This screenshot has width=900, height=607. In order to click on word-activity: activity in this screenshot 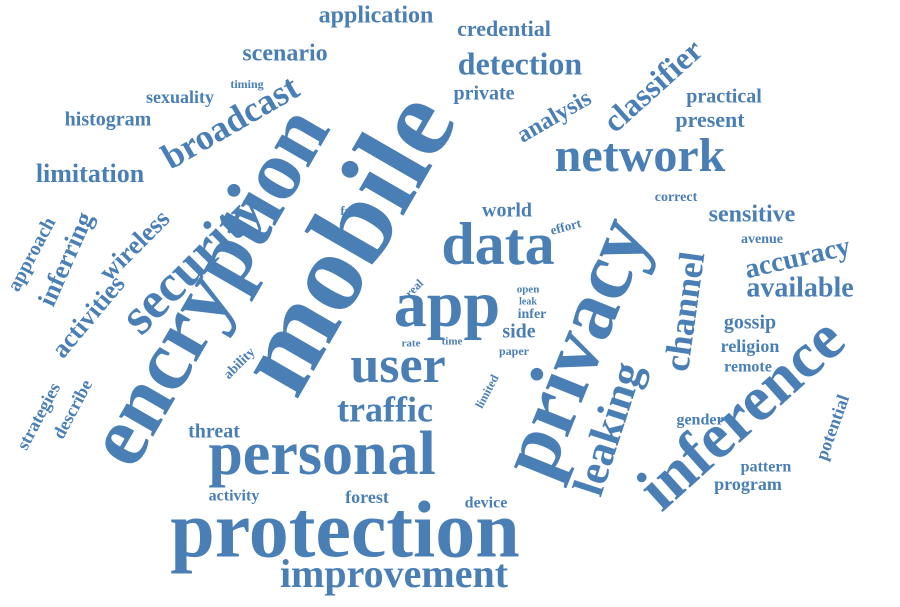, I will do `click(234, 496)`.